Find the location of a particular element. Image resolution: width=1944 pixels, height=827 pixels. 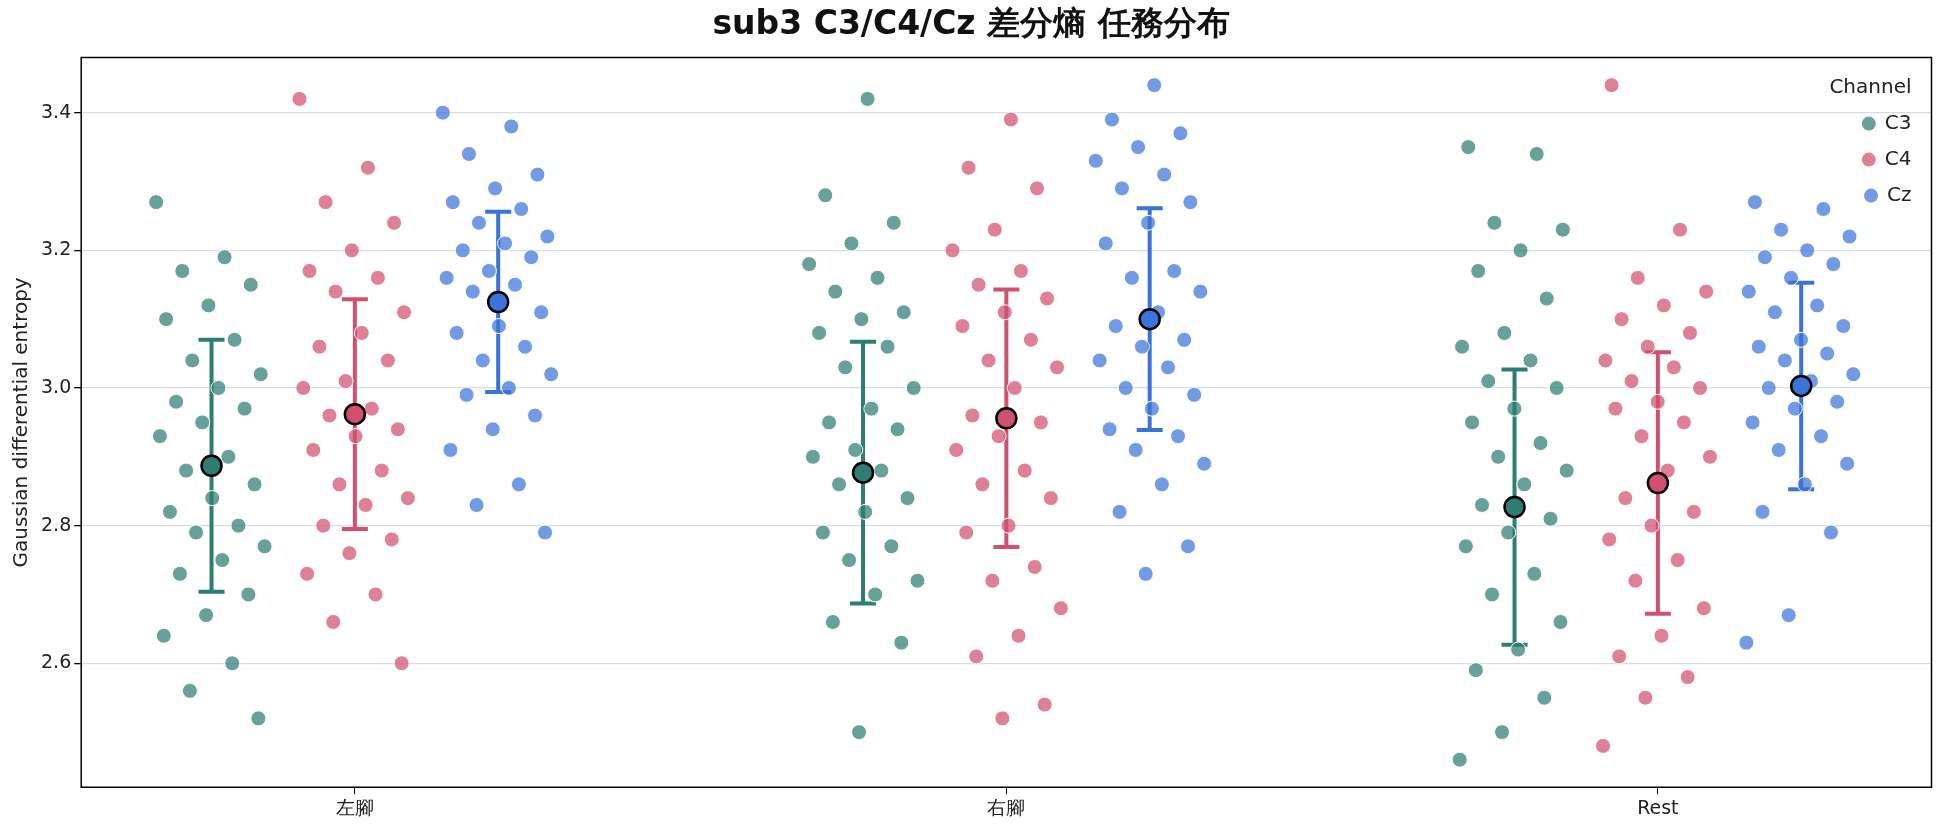

legend-label: C4 is located at coordinates (1898, 157).